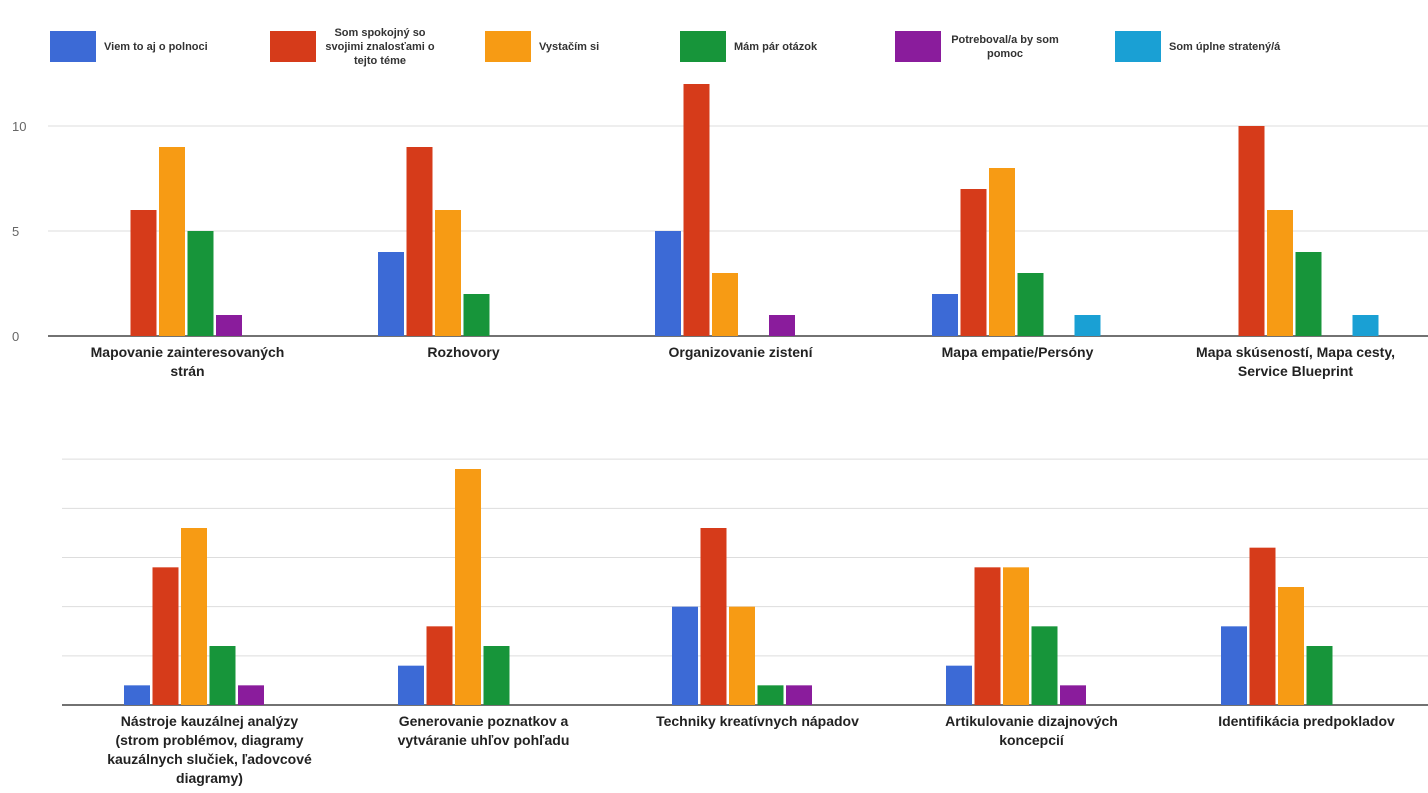 The image size is (1428, 793). Describe the element at coordinates (741, 352) in the screenshot. I see `category-label: Organizovanie zistení` at that location.